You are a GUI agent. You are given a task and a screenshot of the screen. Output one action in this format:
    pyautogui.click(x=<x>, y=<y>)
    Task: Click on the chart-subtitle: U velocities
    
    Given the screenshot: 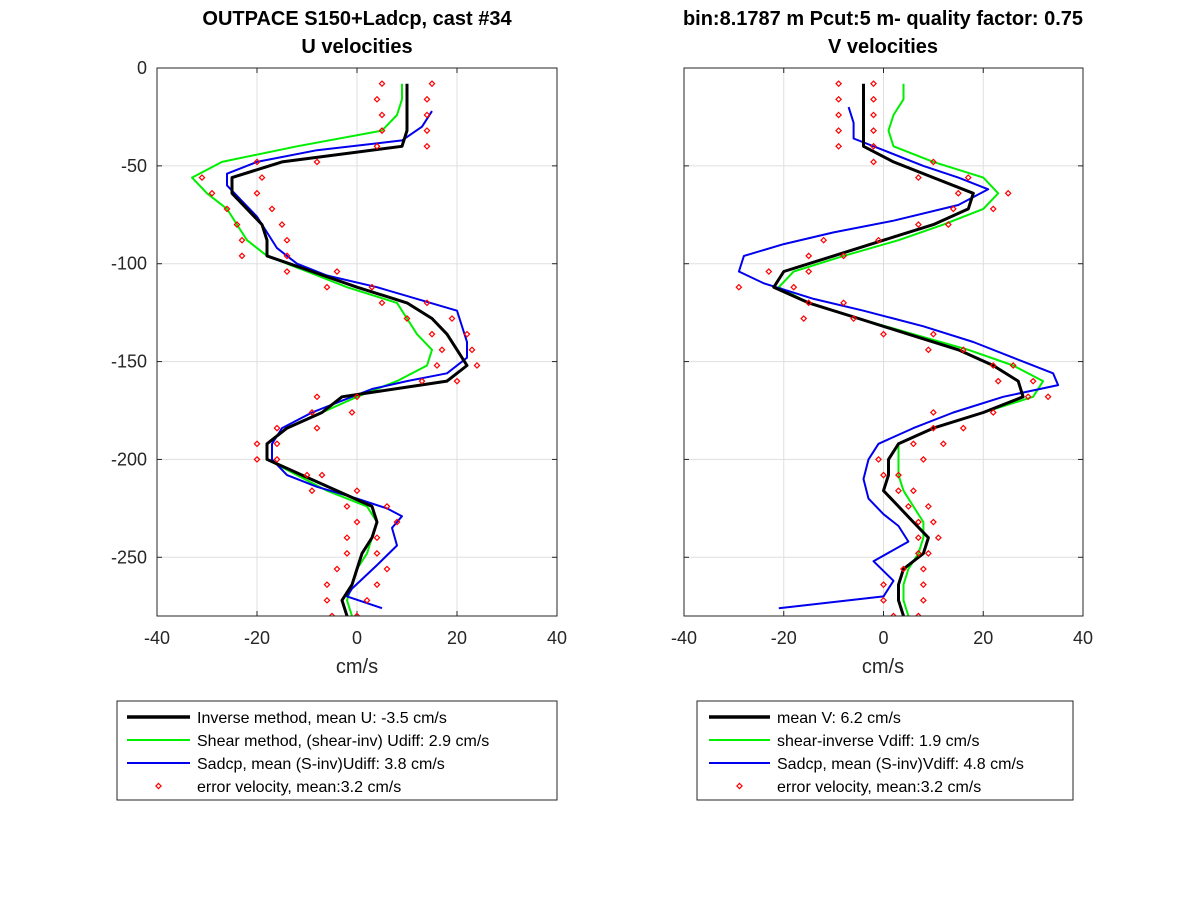 What is the action you would take?
    pyautogui.click(x=356, y=47)
    